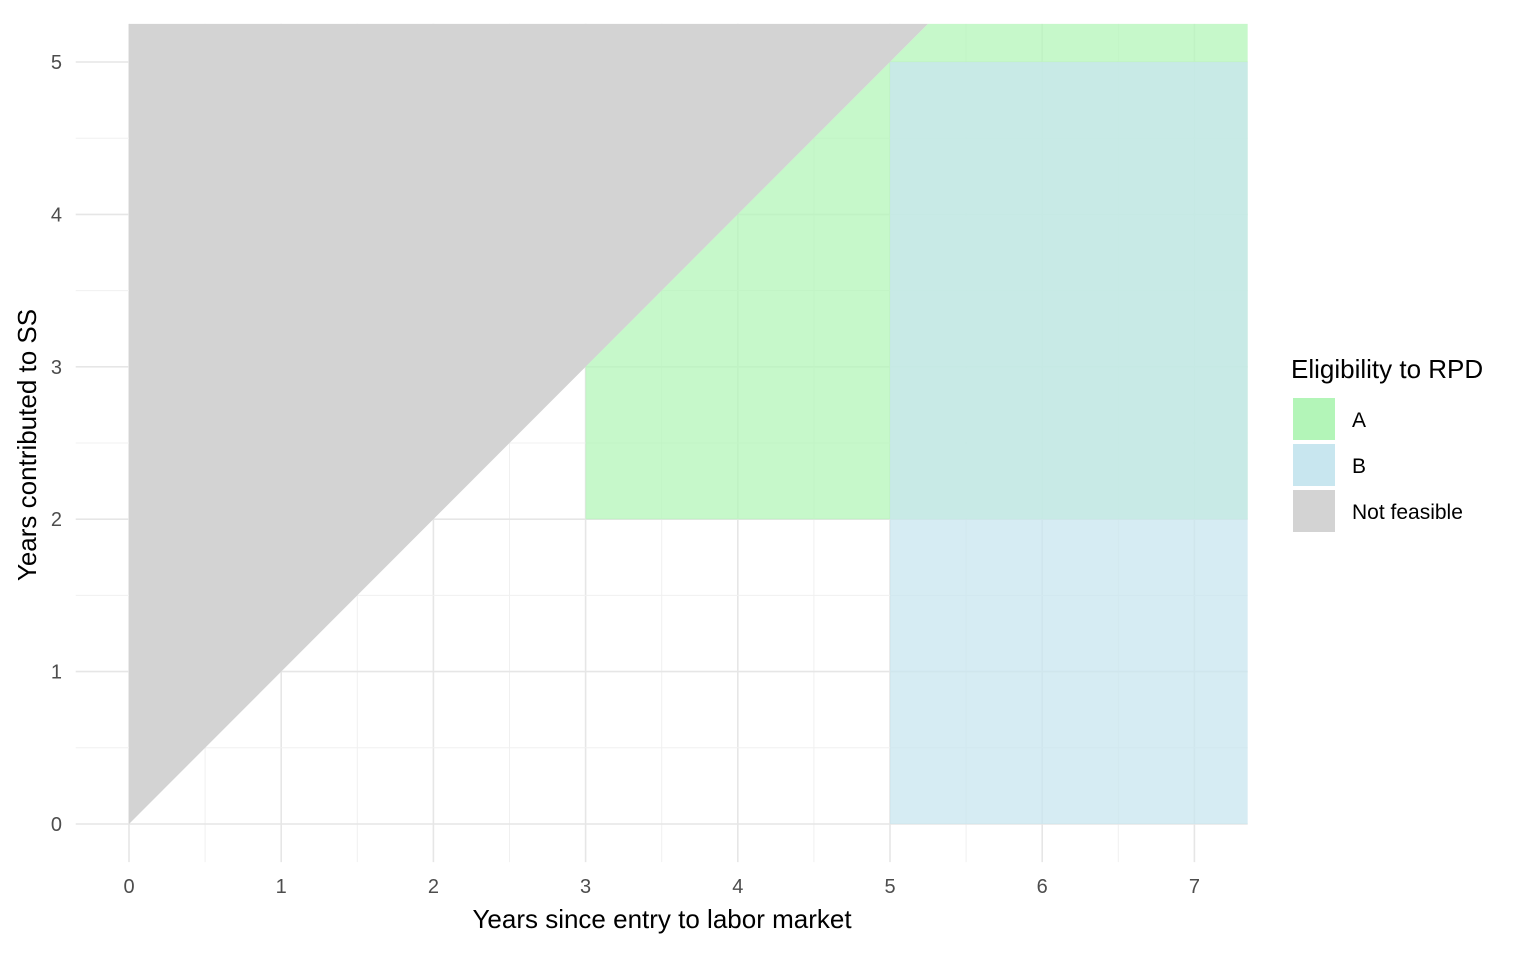 The image size is (1536, 960). I want to click on x-tick-label: 5, so click(889, 887).